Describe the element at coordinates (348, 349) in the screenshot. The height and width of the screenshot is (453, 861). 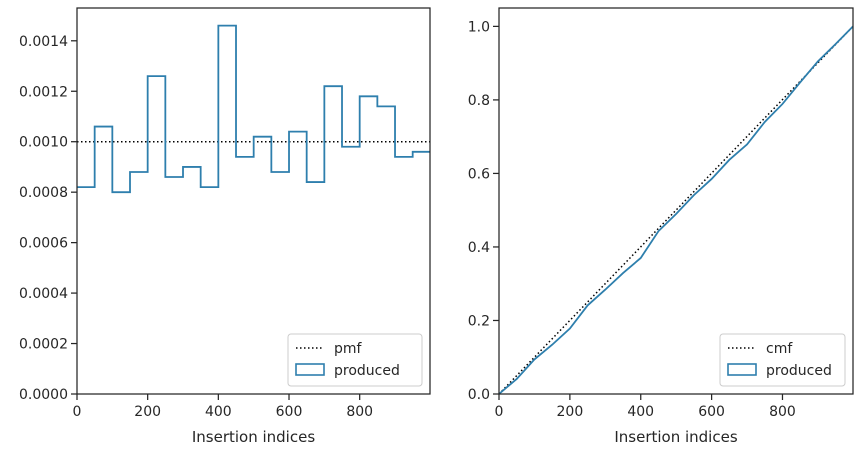
I see `legend-label-pmf: pmf` at that location.